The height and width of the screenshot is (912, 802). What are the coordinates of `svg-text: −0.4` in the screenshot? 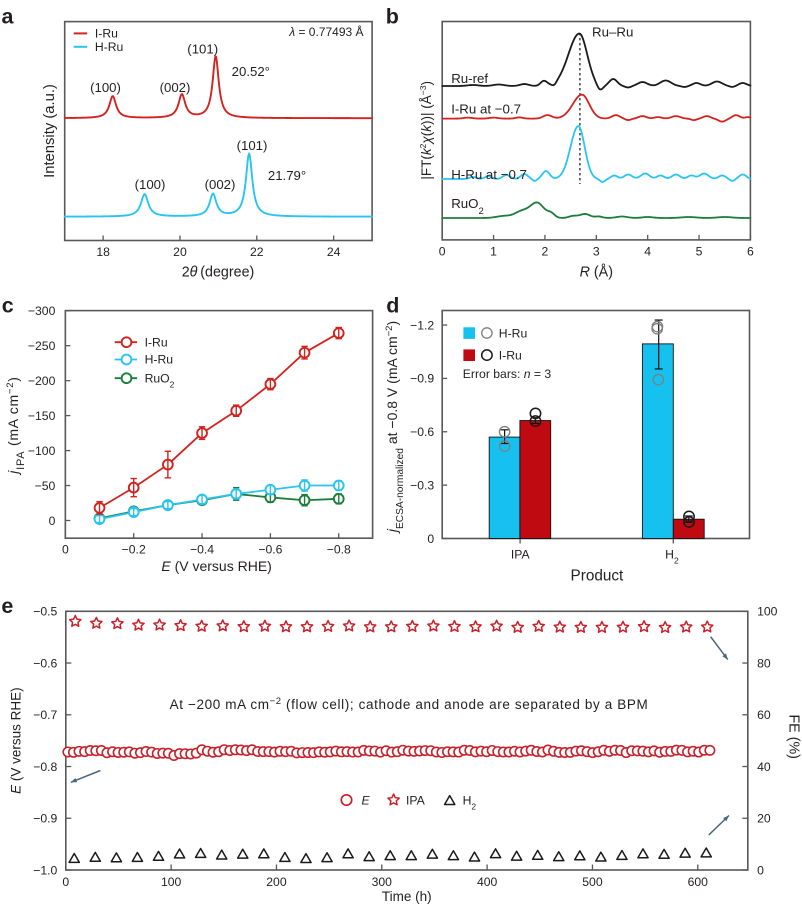 It's located at (202, 550).